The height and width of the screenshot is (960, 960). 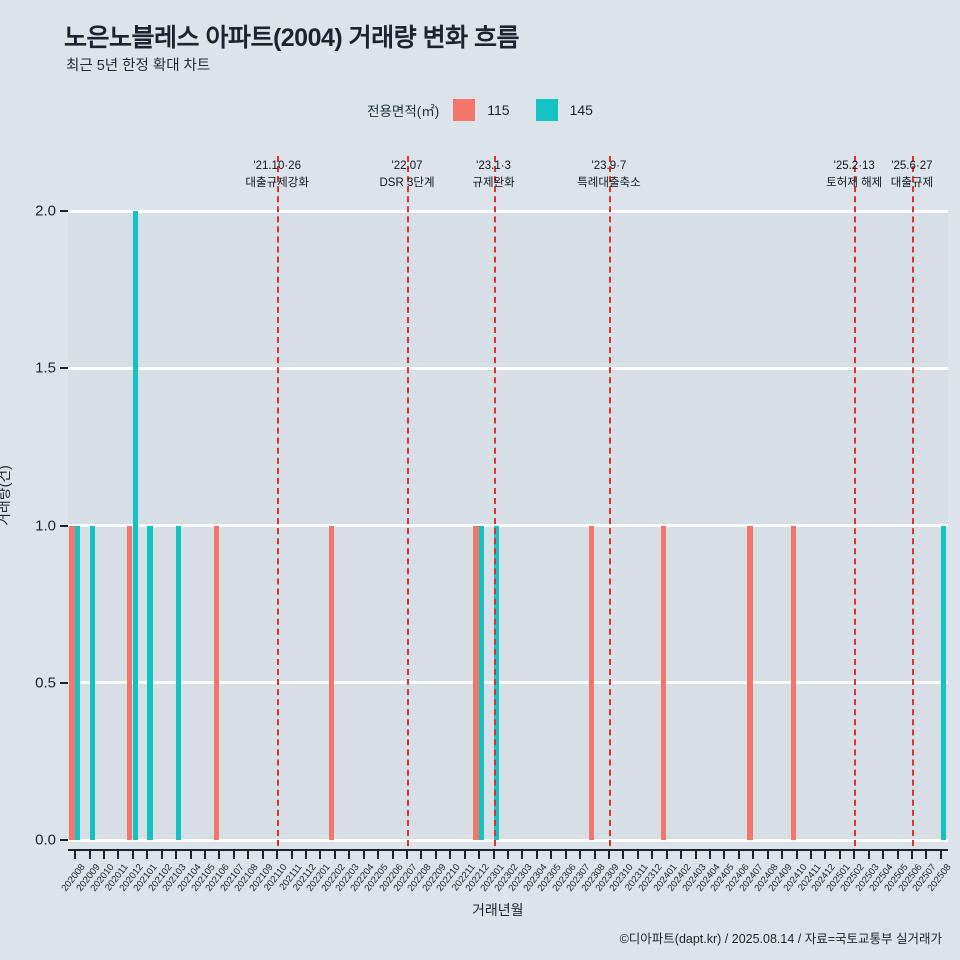 What do you see at coordinates (493, 182) in the screenshot?
I see `annotation-text: 규제완화` at bounding box center [493, 182].